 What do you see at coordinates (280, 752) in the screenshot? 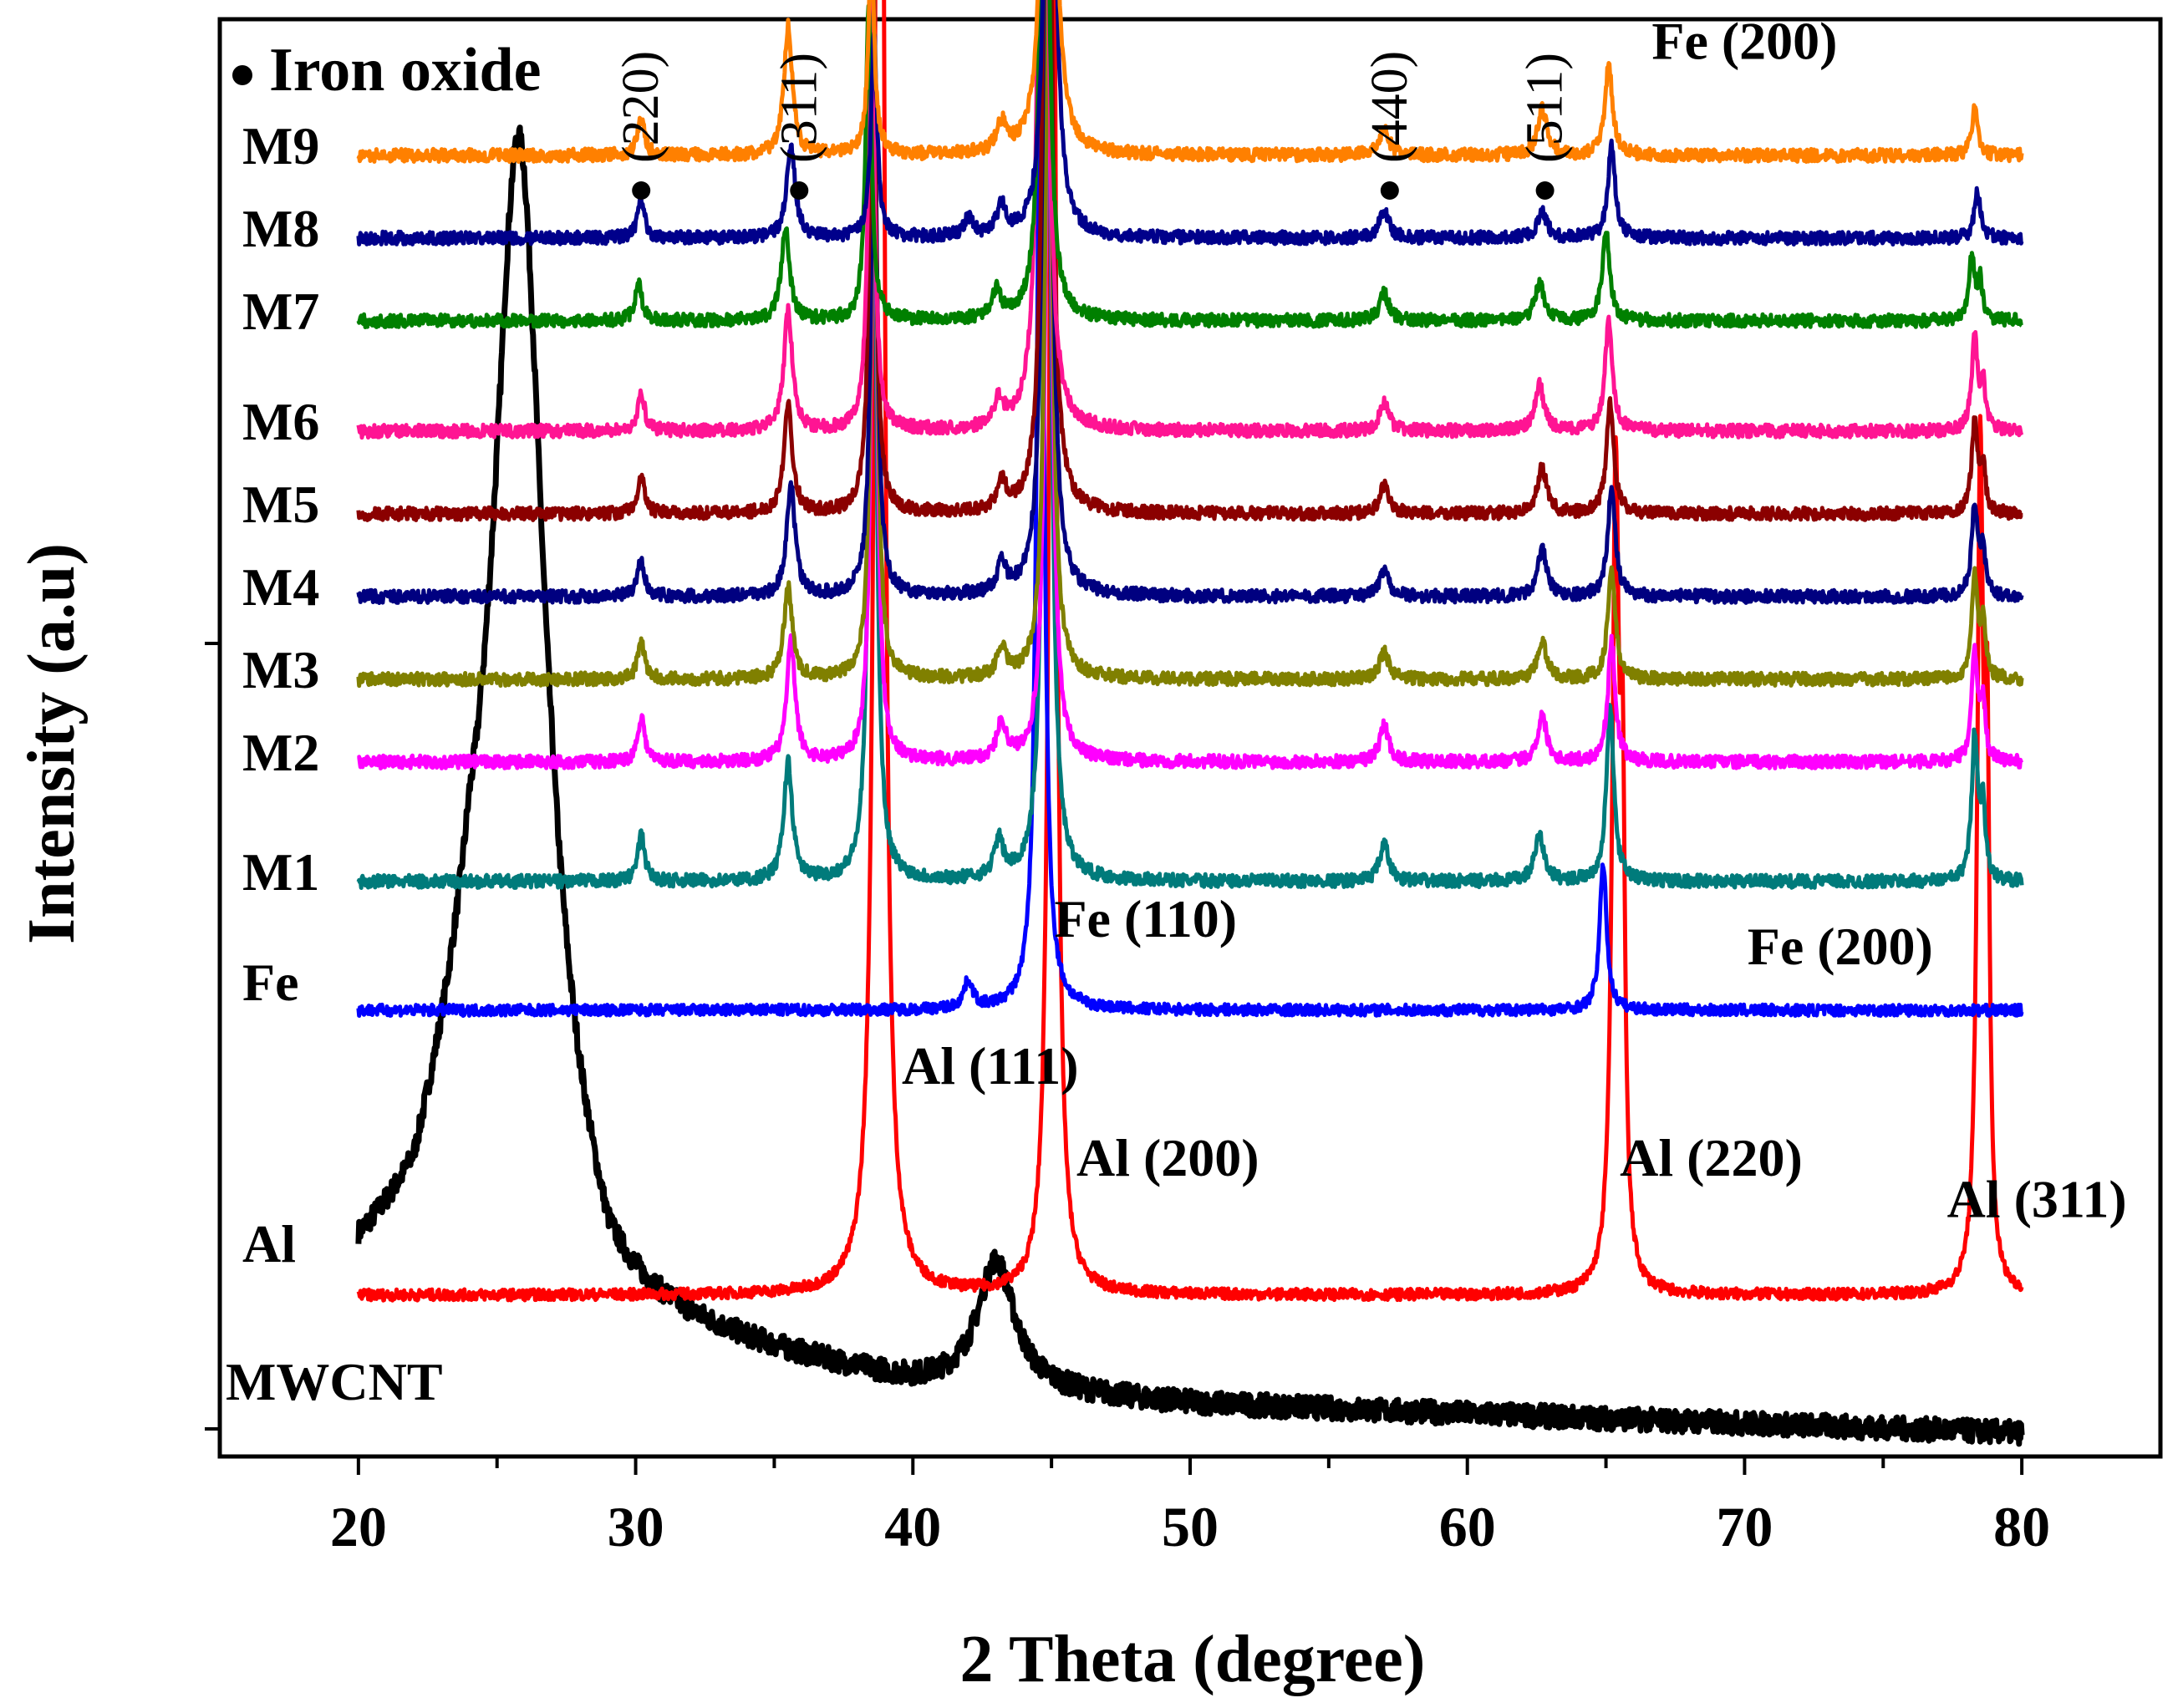
I see `series-label-m2: M2` at bounding box center [280, 752].